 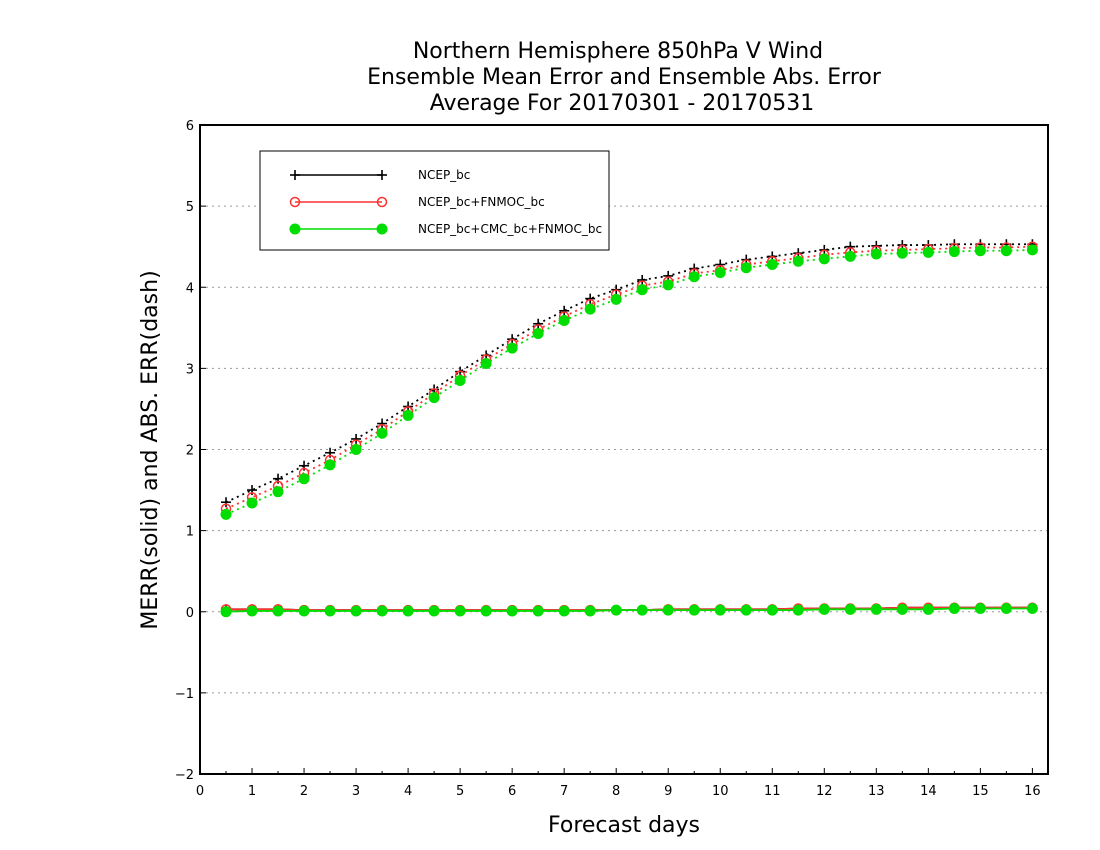 What do you see at coordinates (150, 449) in the screenshot?
I see `y-axis-label: MERR(solid) and ABS. ERR(dash)` at bounding box center [150, 449].